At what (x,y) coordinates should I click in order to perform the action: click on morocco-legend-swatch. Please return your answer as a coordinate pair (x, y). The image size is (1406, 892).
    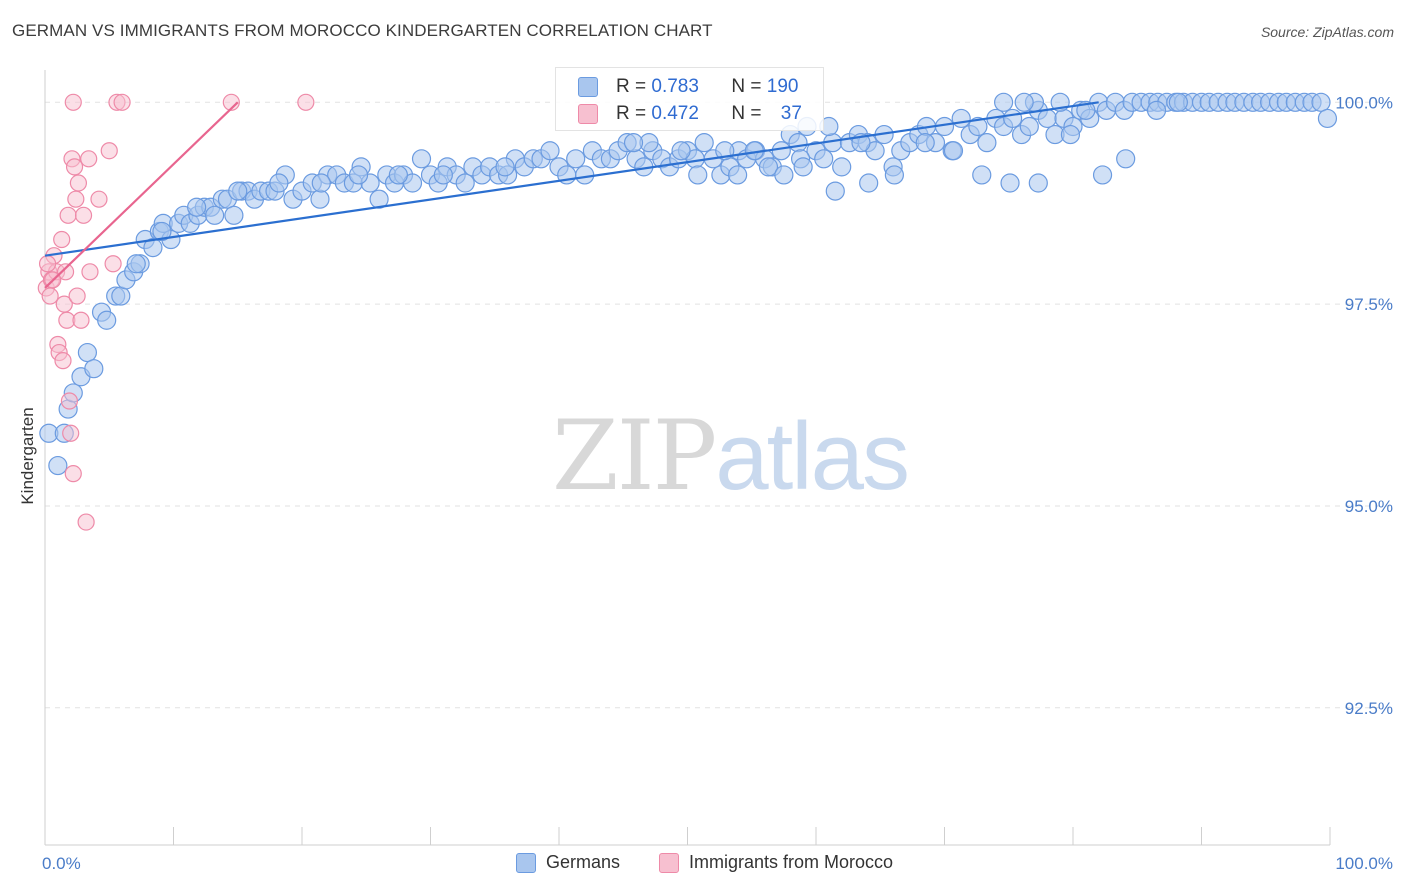
    Looking at the image, I should click on (669, 862).